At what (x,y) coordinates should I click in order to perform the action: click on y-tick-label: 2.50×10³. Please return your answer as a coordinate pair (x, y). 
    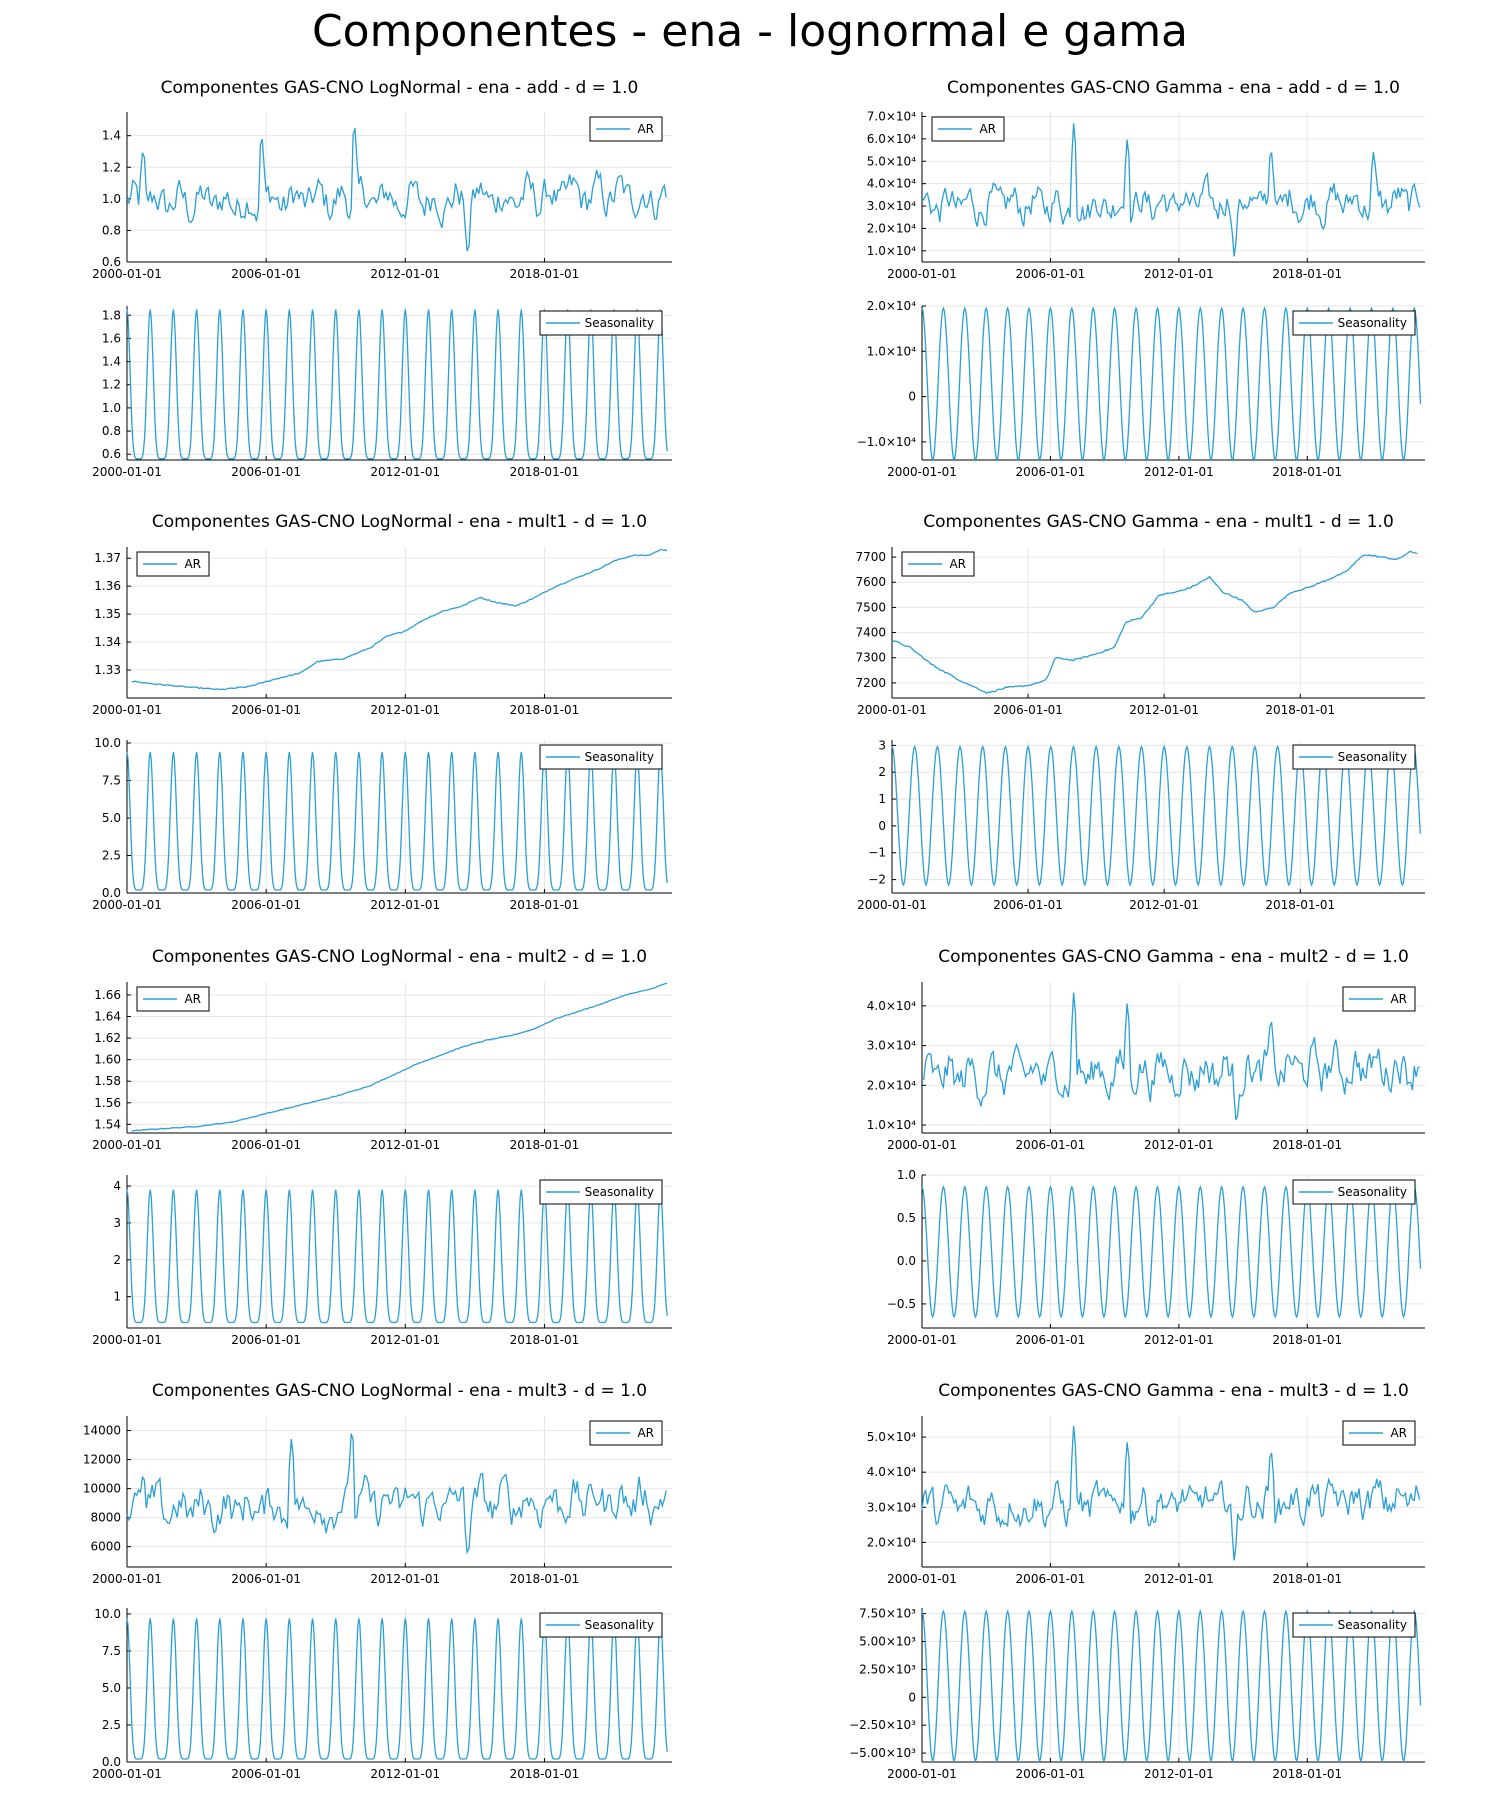
    Looking at the image, I should click on (887, 1669).